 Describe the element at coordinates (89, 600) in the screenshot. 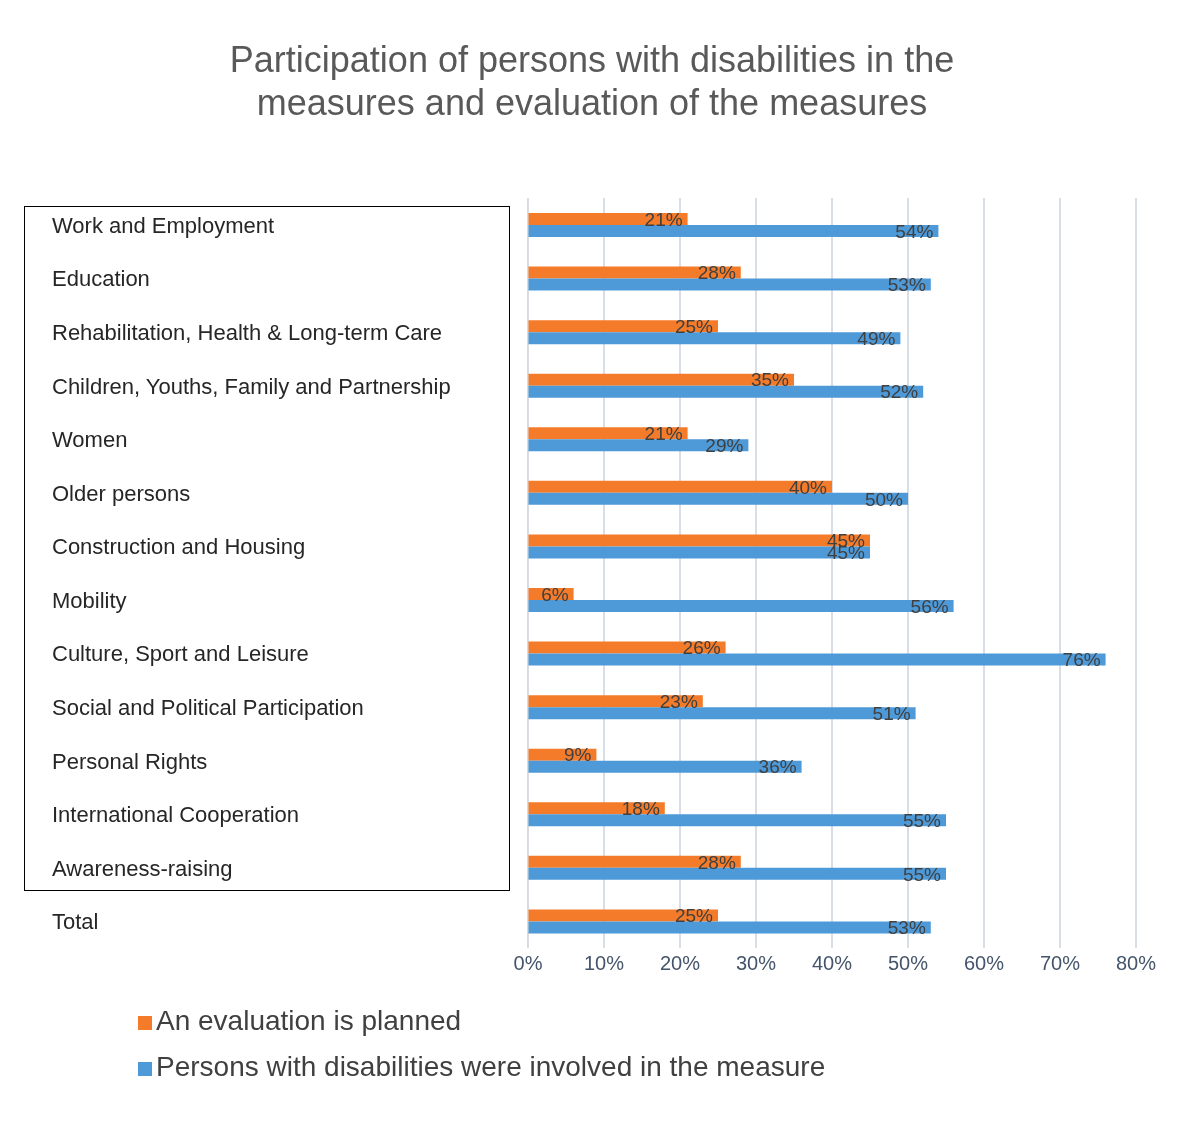

I see `y-tick-label: Mobility` at that location.